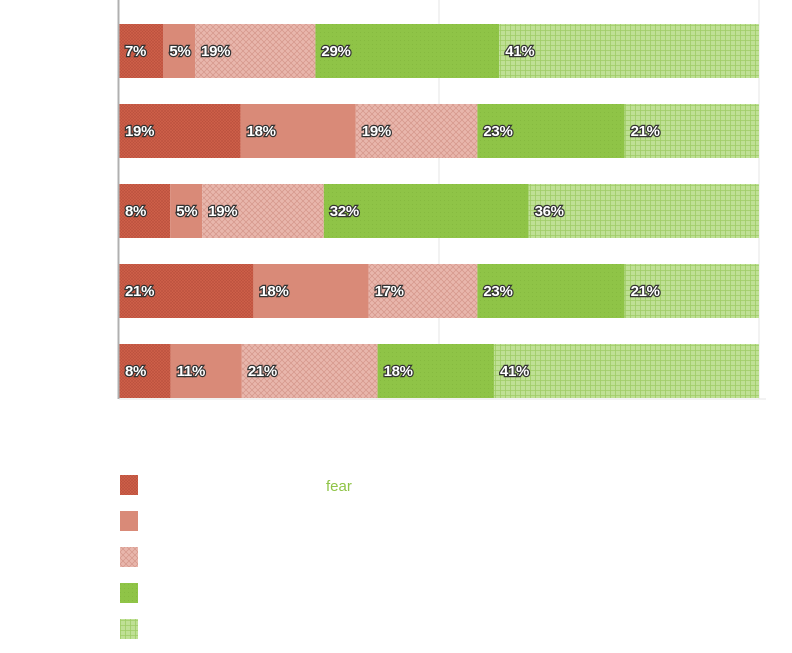  What do you see at coordinates (262, 371) in the screenshot?
I see `data-label-4-2: 21%` at bounding box center [262, 371].